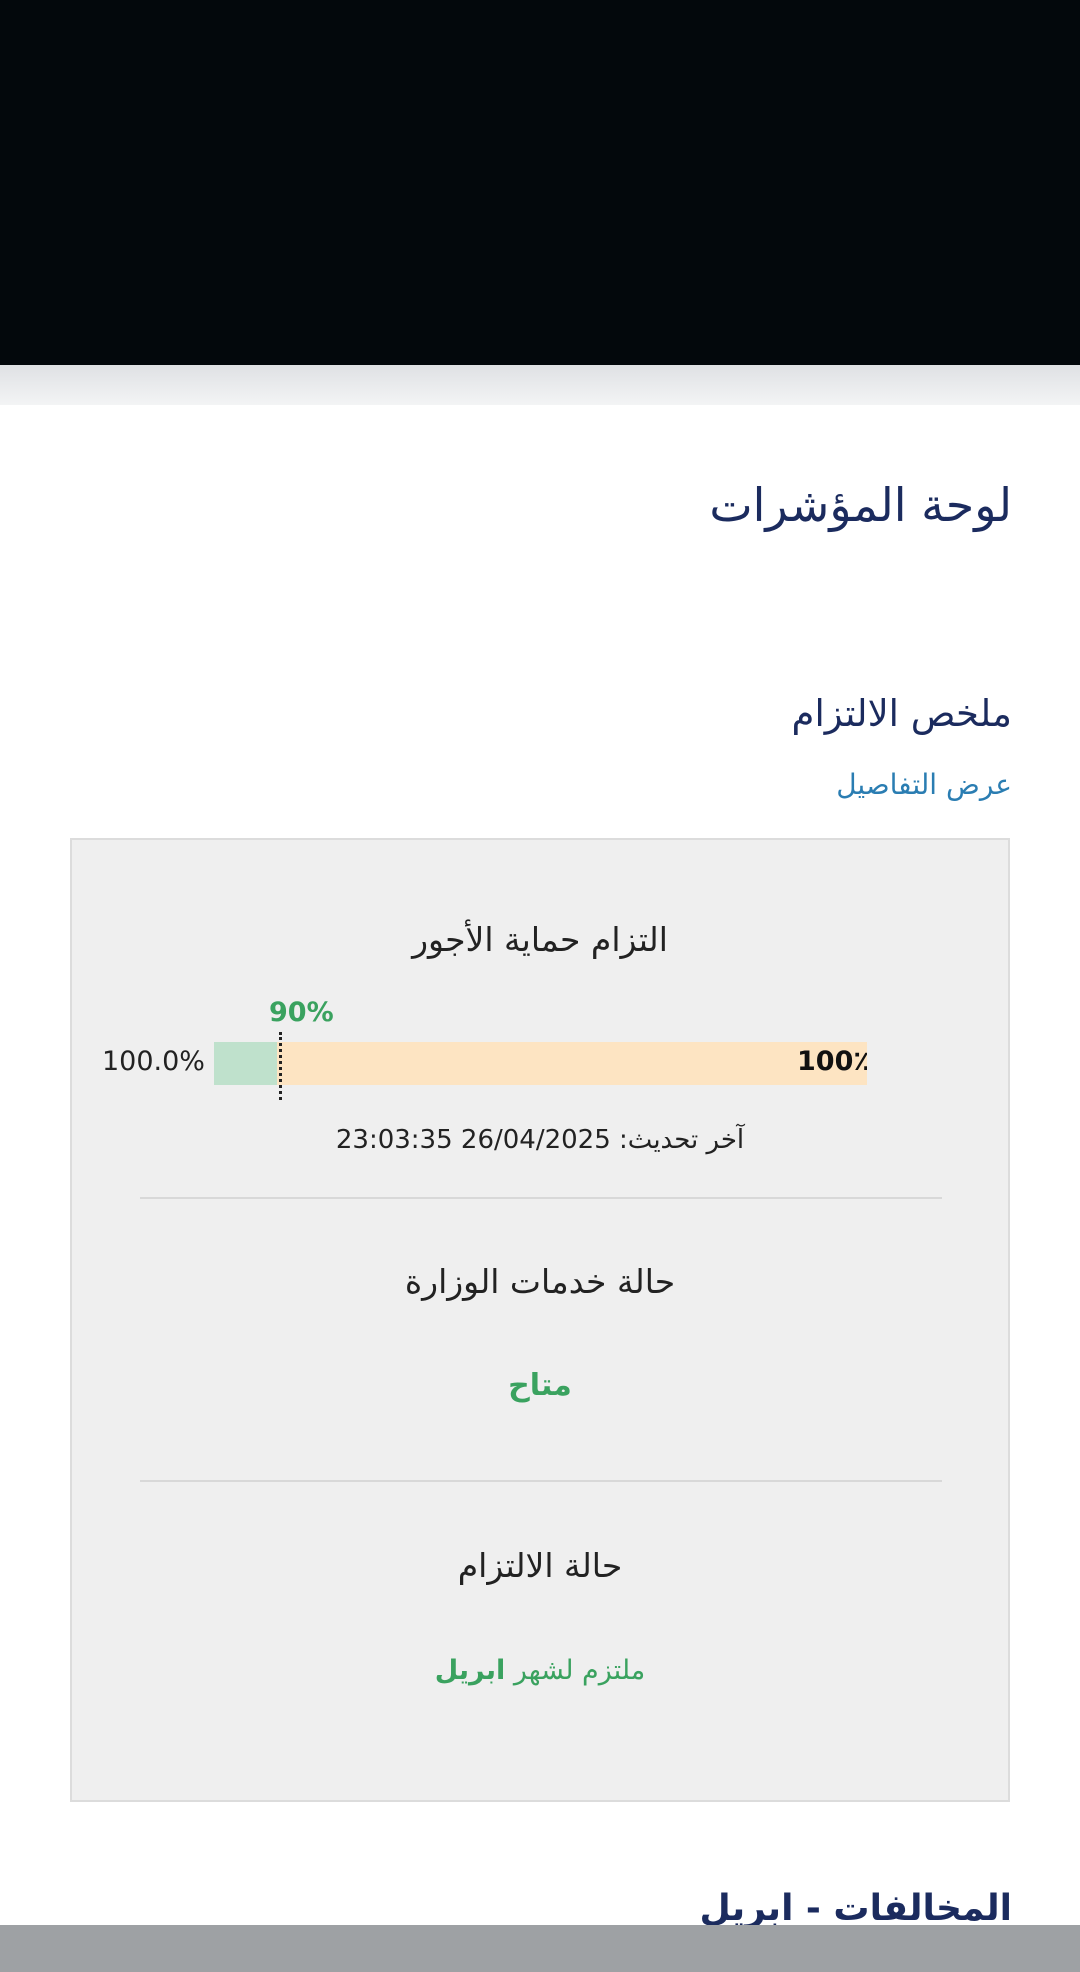  I want to click on status-prefix: ملتزم لشهر, so click(579, 1670).